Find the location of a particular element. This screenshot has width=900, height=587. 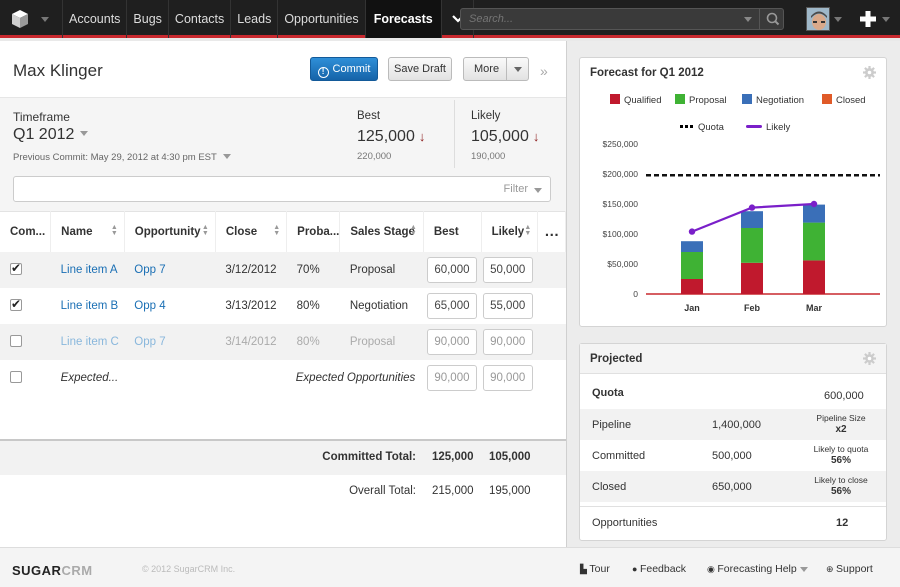

committed-label: Committed is located at coordinates (619, 456).